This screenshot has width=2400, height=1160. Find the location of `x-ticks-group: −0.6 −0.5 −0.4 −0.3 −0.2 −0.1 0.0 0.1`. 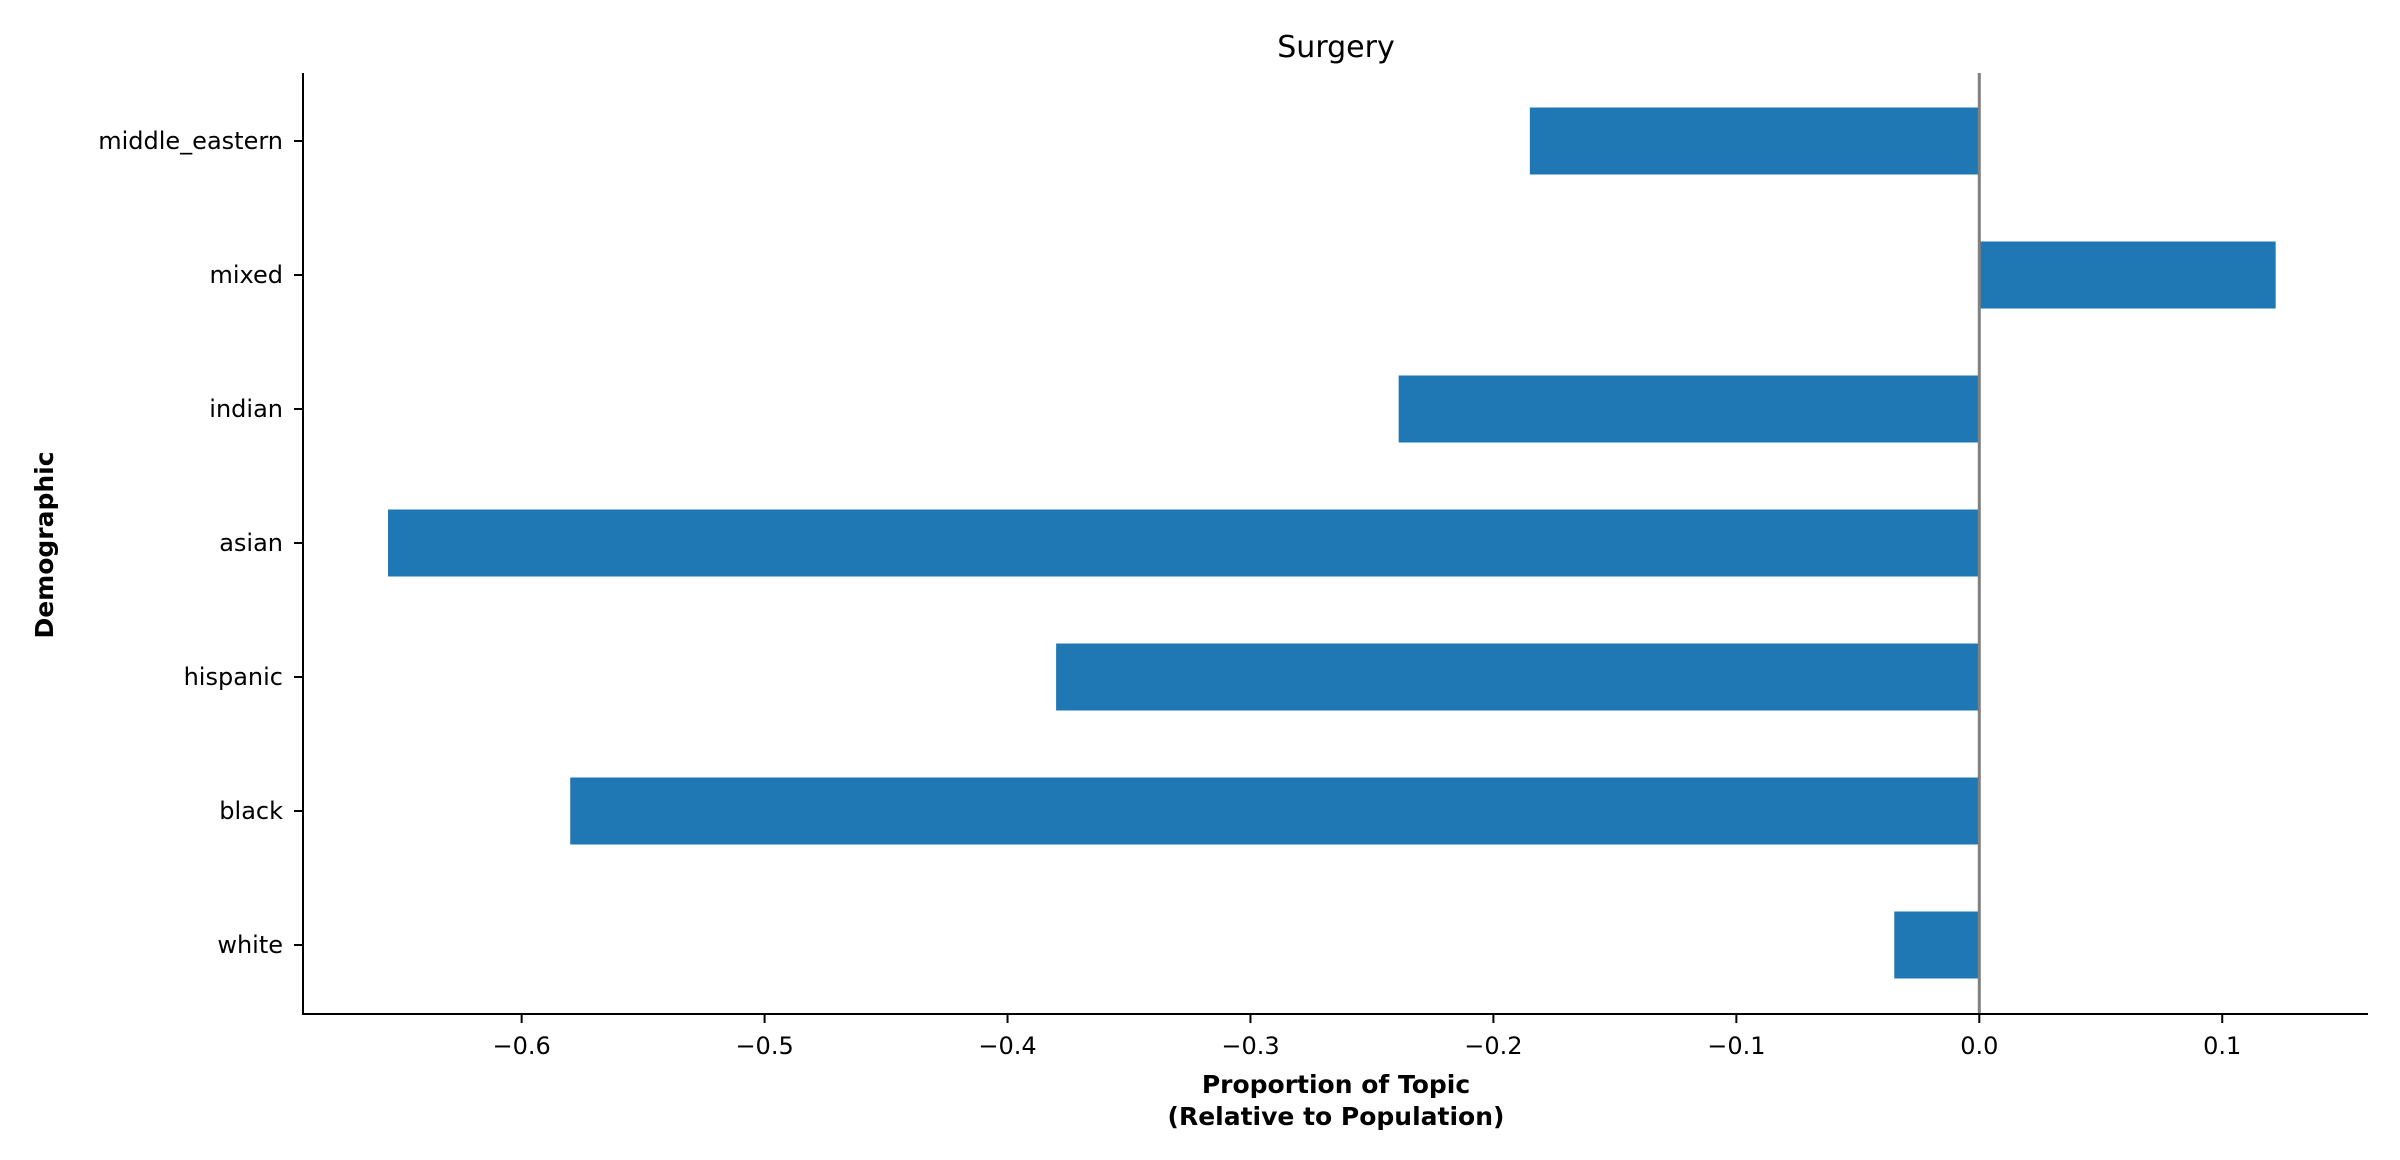

x-ticks-group: −0.6 −0.5 −0.4 −0.3 −0.2 −0.1 0.0 0.1 is located at coordinates (1367, 1037).